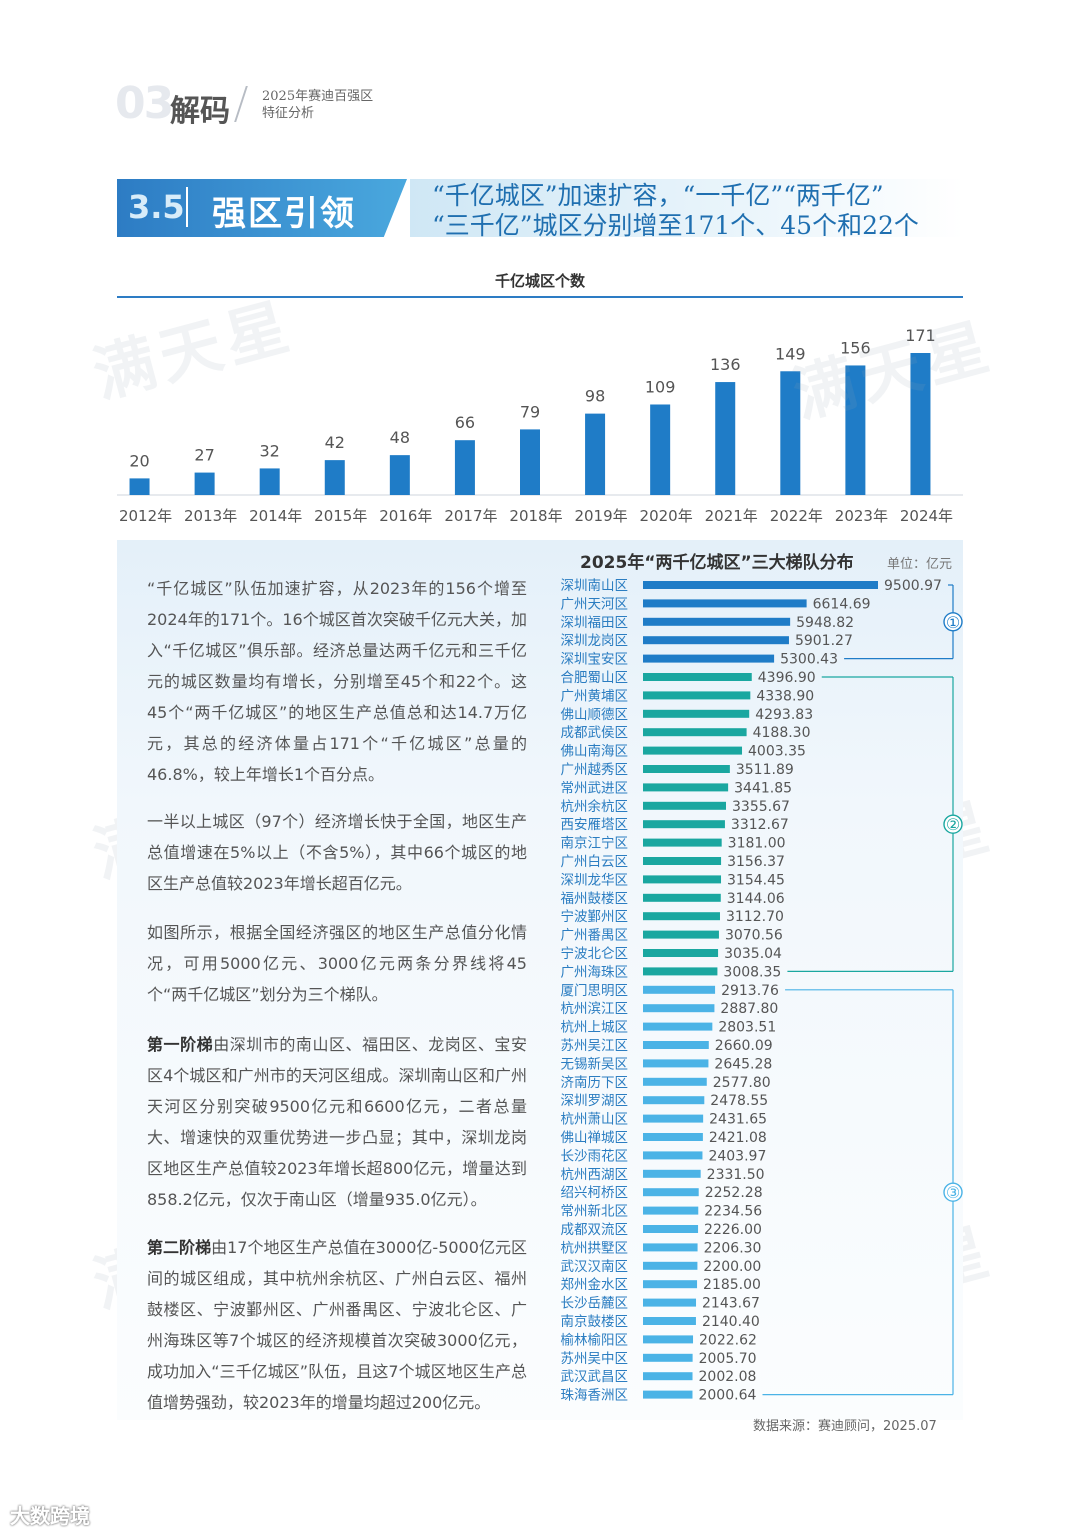 The width and height of the screenshot is (1080, 1536). Describe the element at coordinates (595, 1120) in the screenshot. I see `category-label: 杭州萧山区` at that location.